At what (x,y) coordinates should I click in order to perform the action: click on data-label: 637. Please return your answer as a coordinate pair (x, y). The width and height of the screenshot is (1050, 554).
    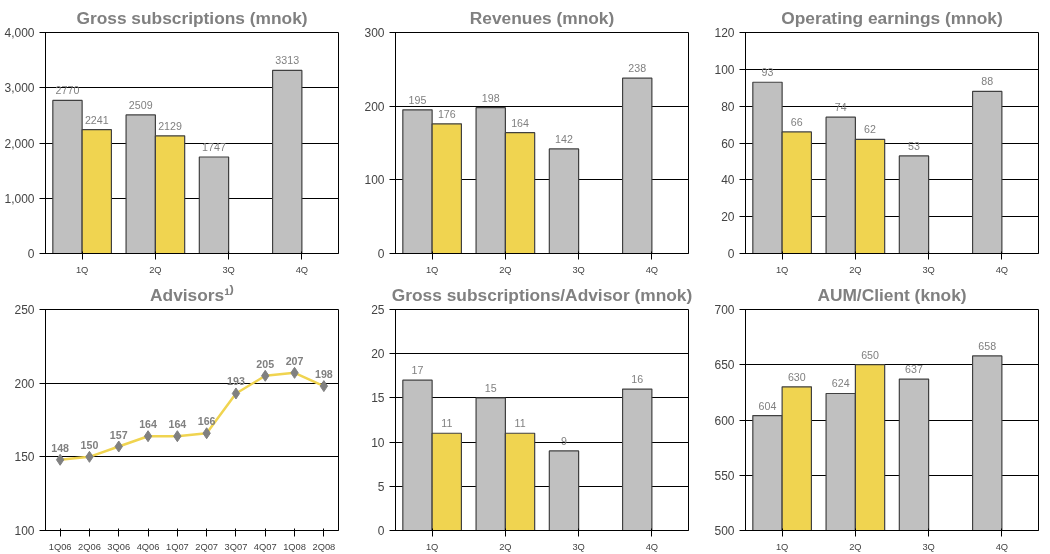
    Looking at the image, I should click on (914, 369).